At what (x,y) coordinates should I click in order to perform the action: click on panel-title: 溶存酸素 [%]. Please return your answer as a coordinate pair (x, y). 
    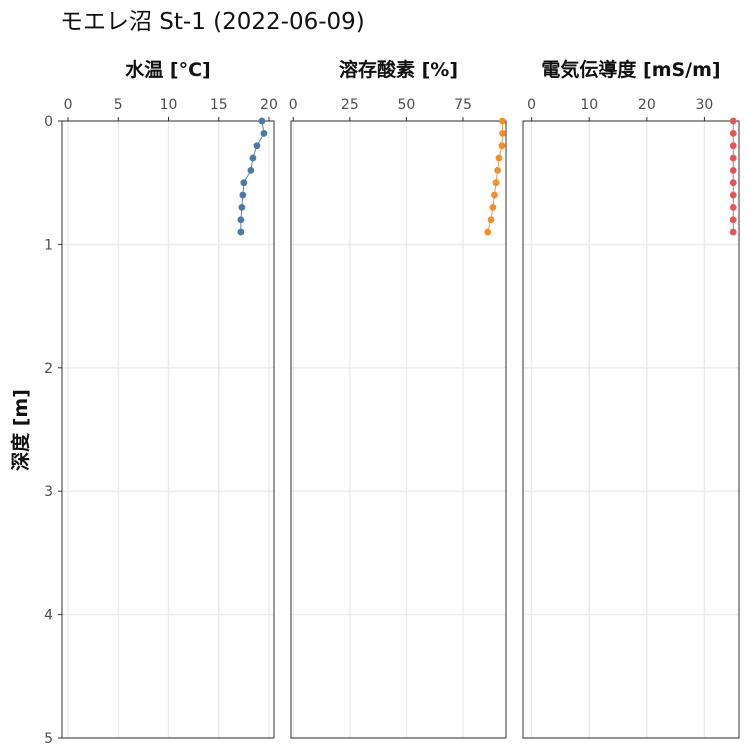
    Looking at the image, I should click on (398, 69).